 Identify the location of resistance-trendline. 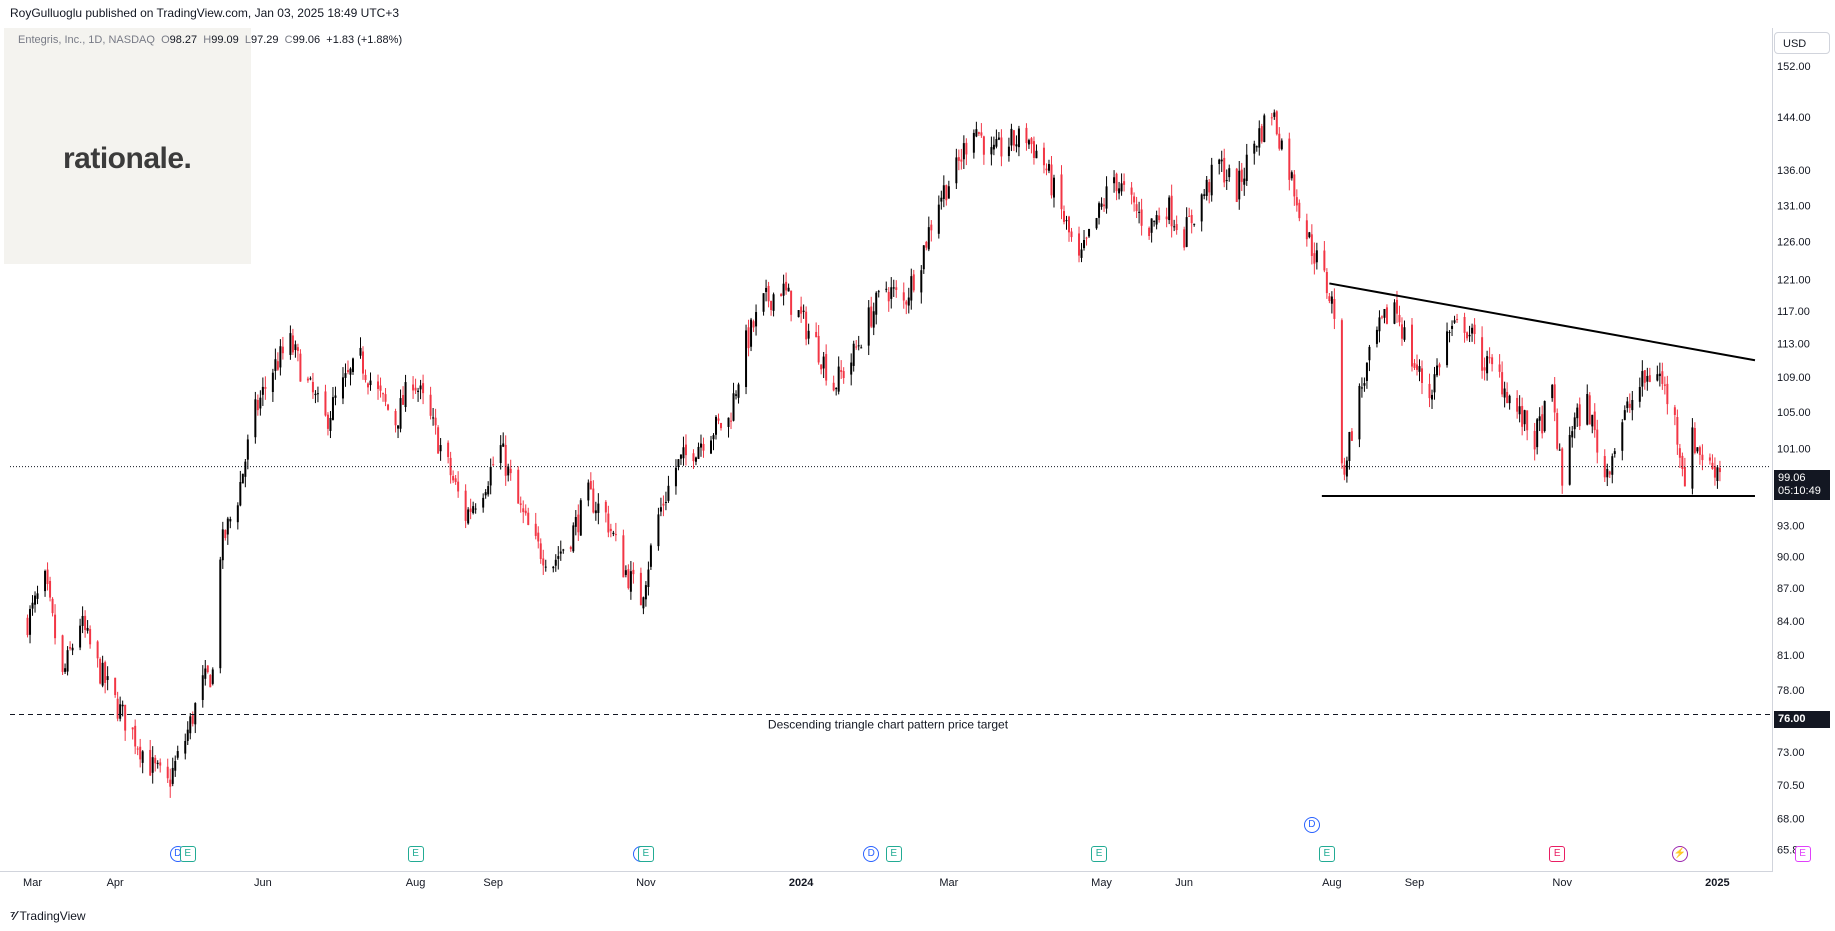
(1542, 322).